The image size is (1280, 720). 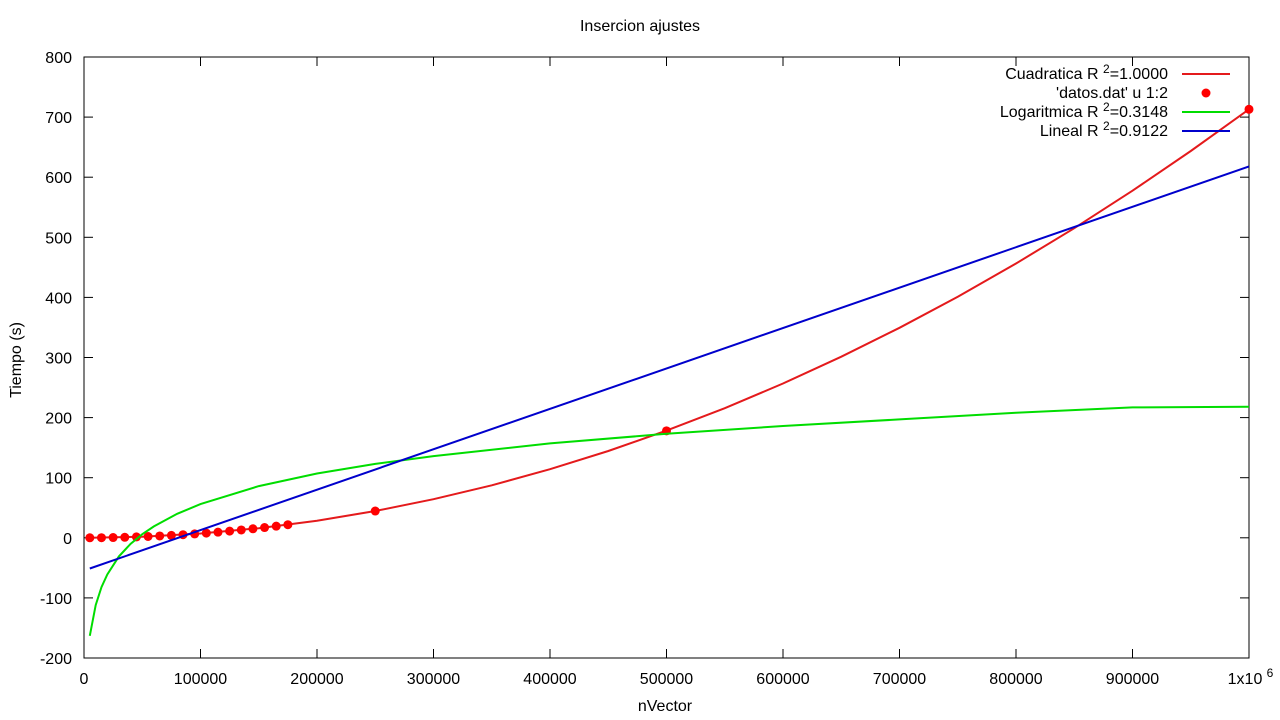 I want to click on y-tick-label: 600, so click(x=58, y=178).